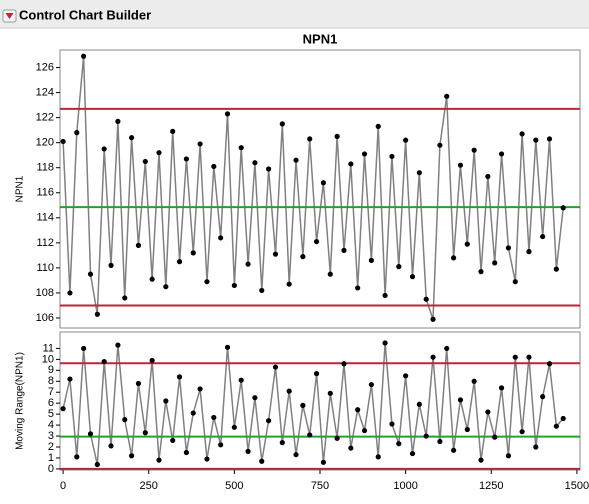 This screenshot has height=504, width=589. Describe the element at coordinates (45, 143) in the screenshot. I see `y-tick-label: 120` at that location.